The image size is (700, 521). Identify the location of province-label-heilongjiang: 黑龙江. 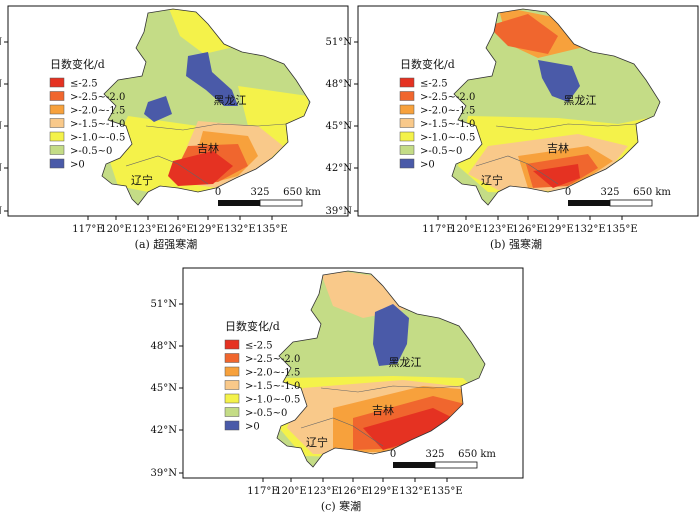
(405, 362).